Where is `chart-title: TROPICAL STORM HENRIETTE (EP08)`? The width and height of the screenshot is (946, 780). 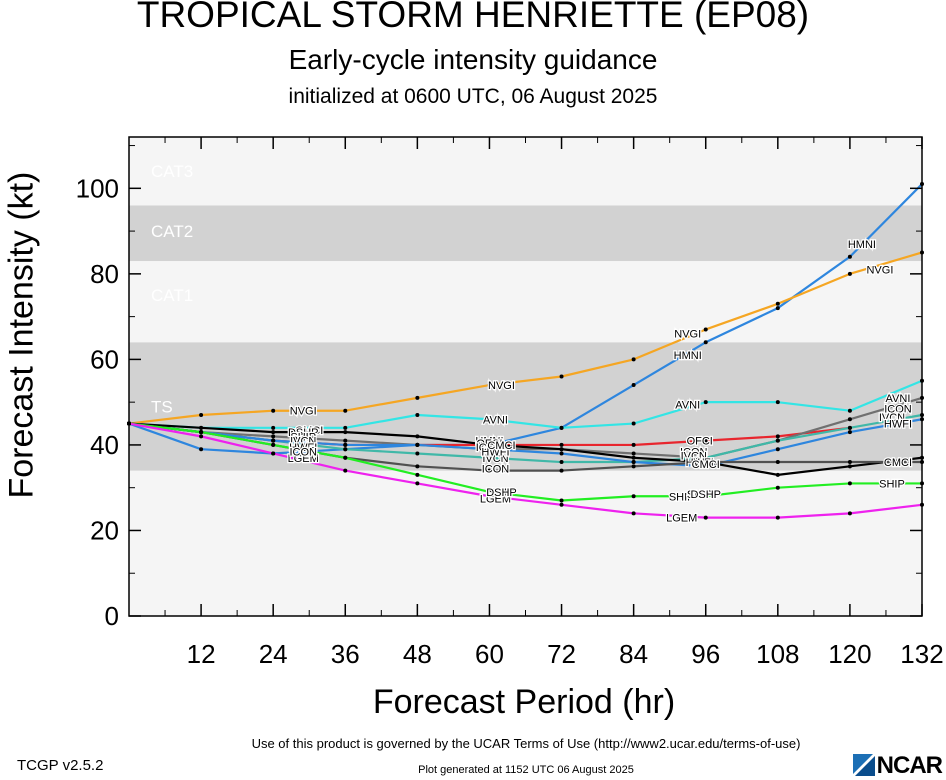
chart-title: TROPICAL STORM HENRIETTE (EP08) is located at coordinates (473, 17).